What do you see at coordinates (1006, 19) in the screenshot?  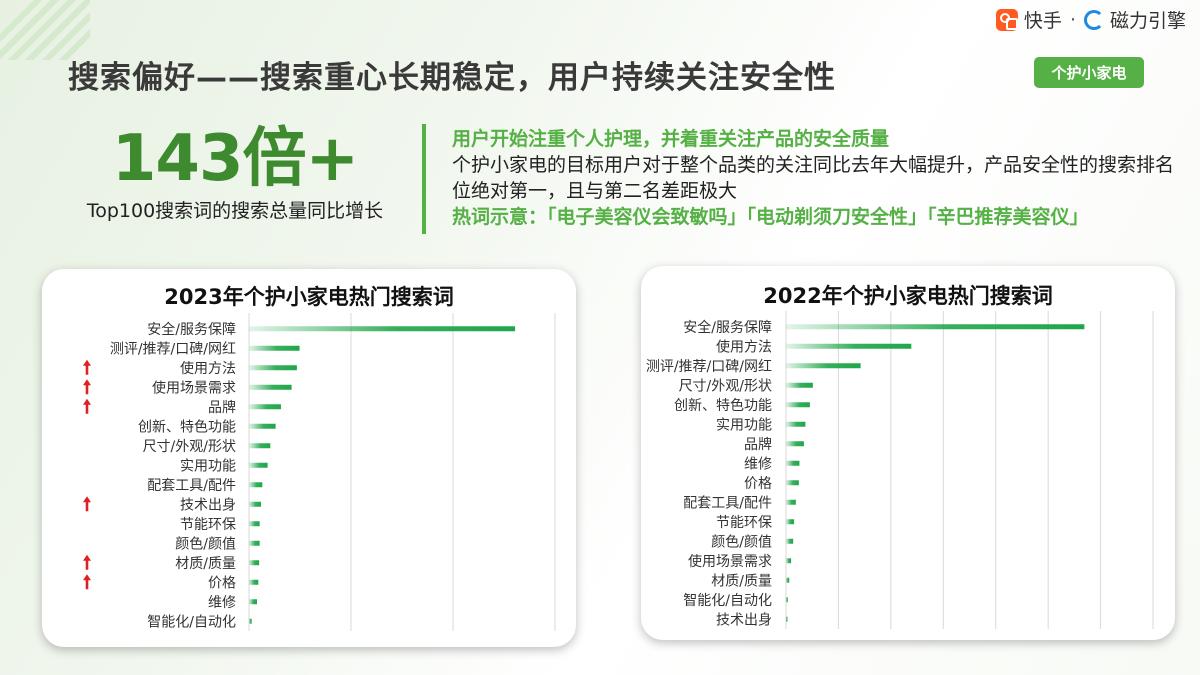 I see `kuaishou-logo-icon` at bounding box center [1006, 19].